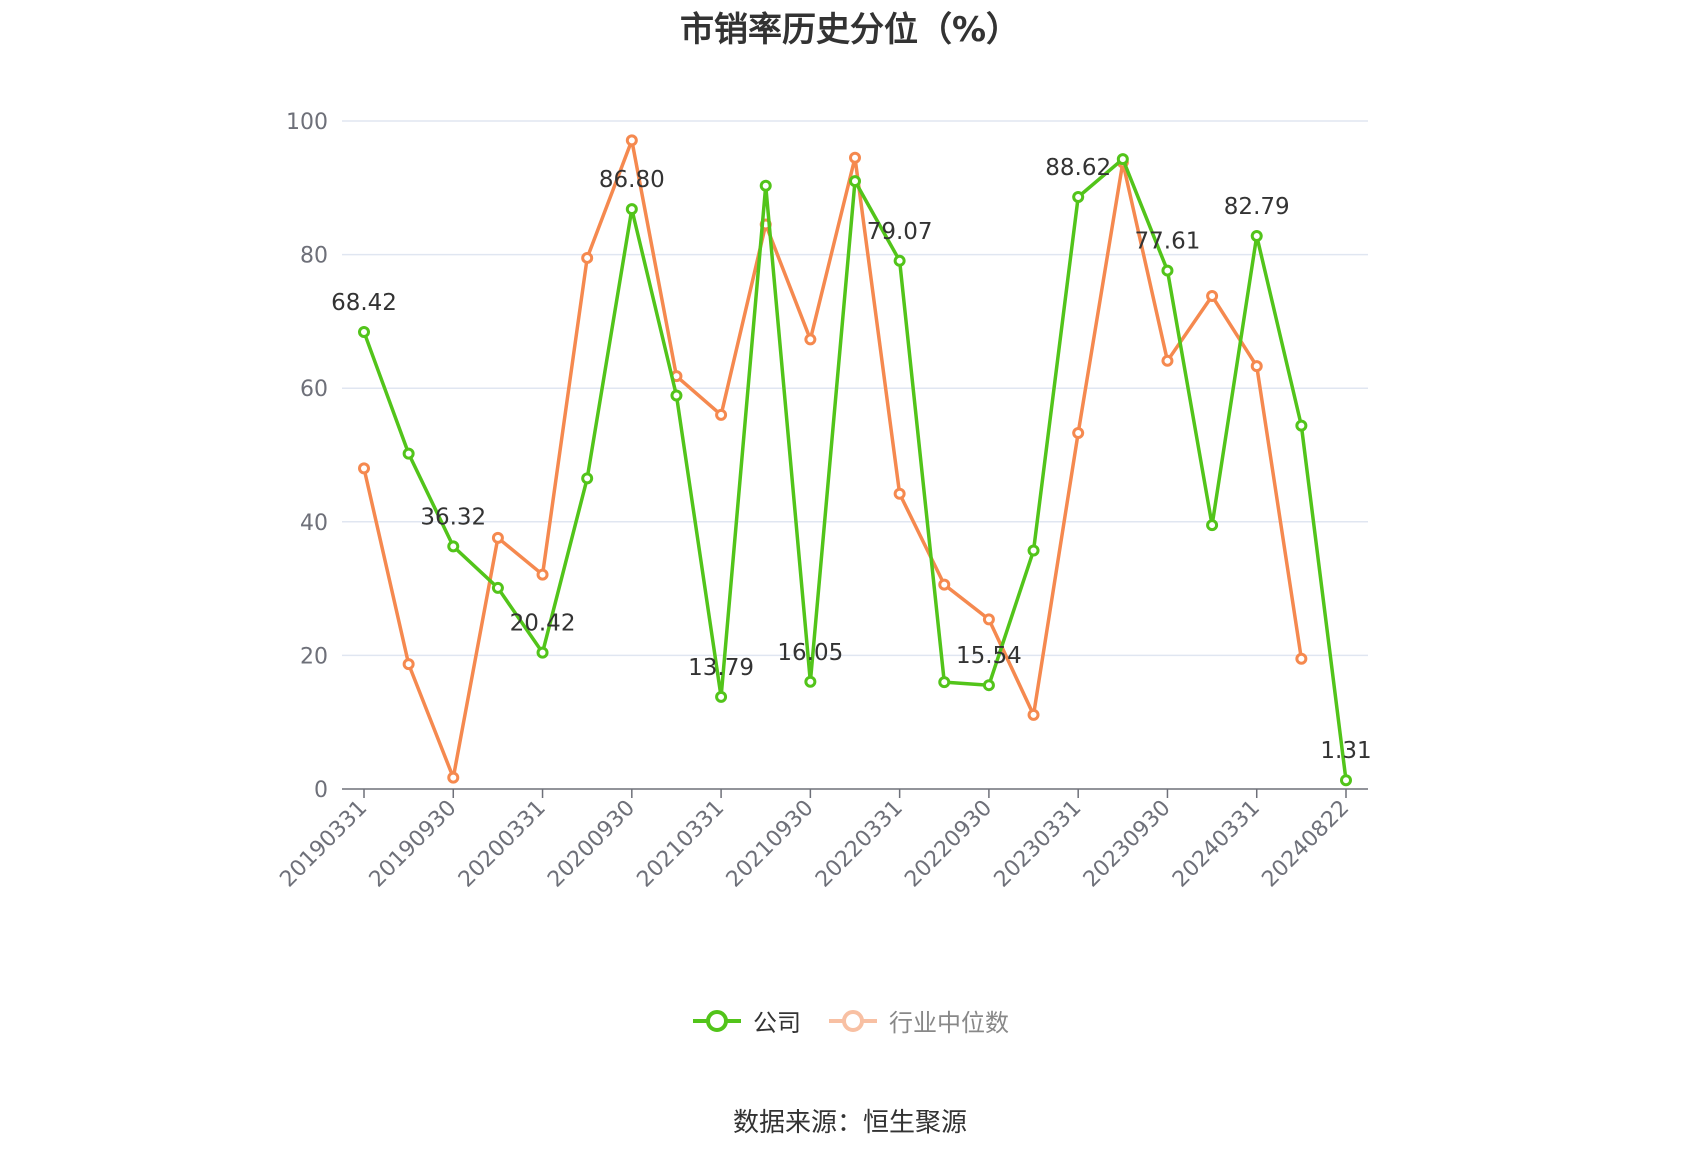  I want to click on legend-item-company: 公司, so click(746, 1020).